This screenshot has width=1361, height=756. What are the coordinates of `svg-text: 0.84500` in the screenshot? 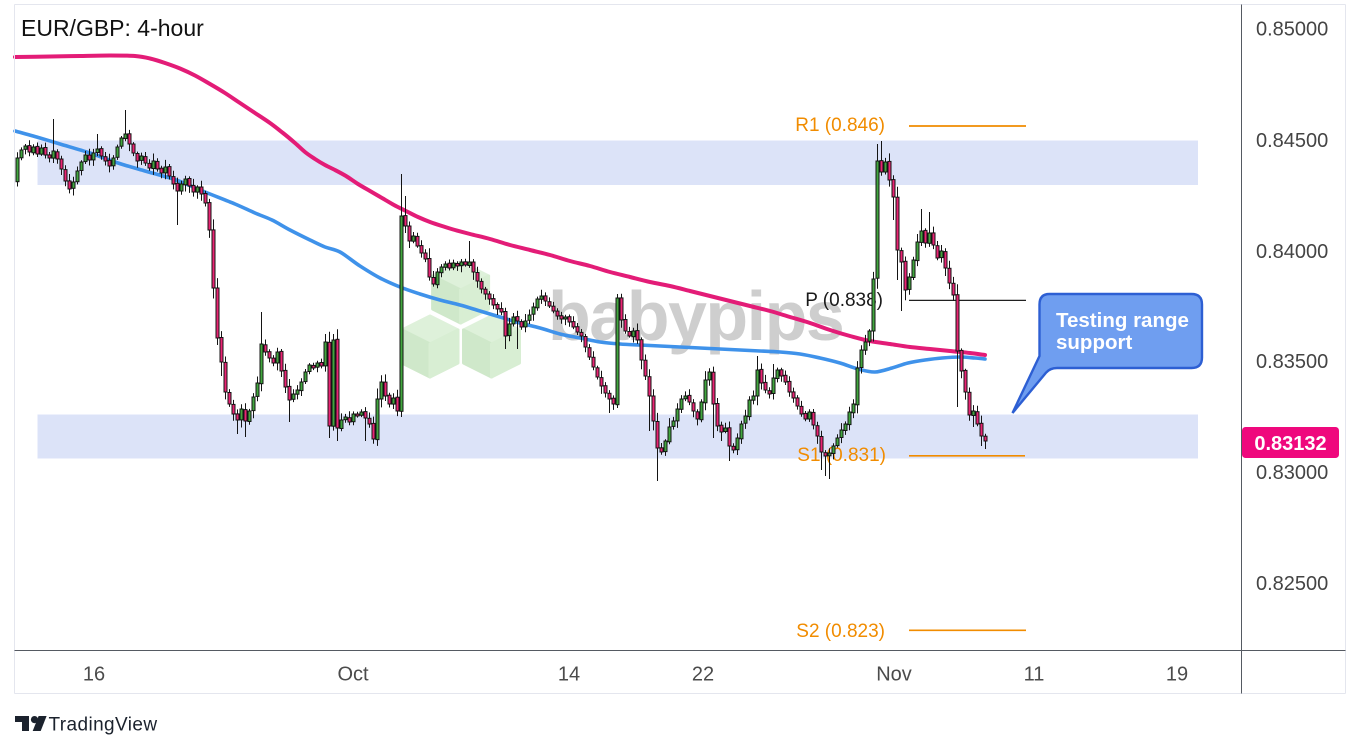 It's located at (1292, 141).